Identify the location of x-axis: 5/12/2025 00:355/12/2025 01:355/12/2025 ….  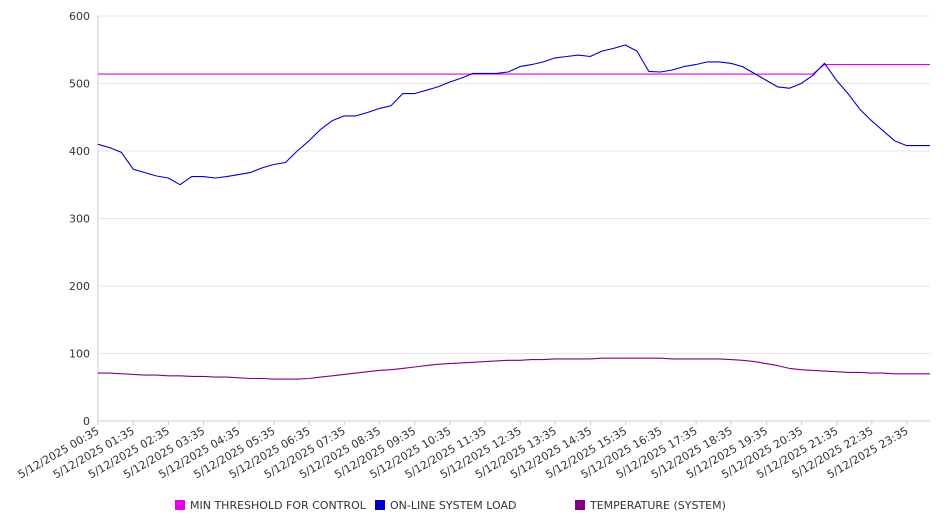
(473, 450).